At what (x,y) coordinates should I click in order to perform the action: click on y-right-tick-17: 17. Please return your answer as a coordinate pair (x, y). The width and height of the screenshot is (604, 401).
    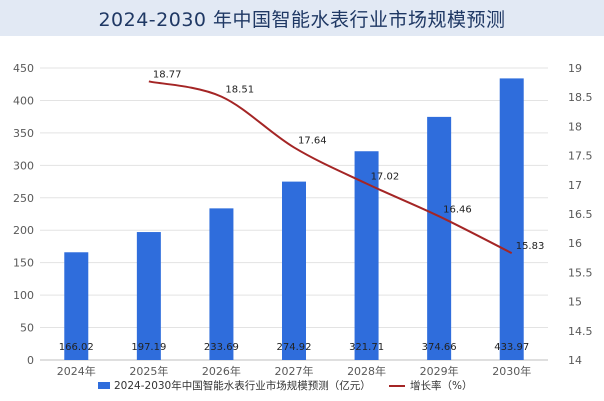
    Looking at the image, I should click on (575, 185).